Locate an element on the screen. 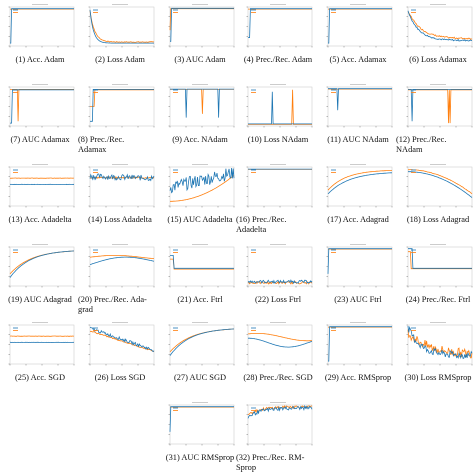 This screenshot has width=474, height=476. subplot-p31: (31) AUC RMSprop is located at coordinates (200, 438).